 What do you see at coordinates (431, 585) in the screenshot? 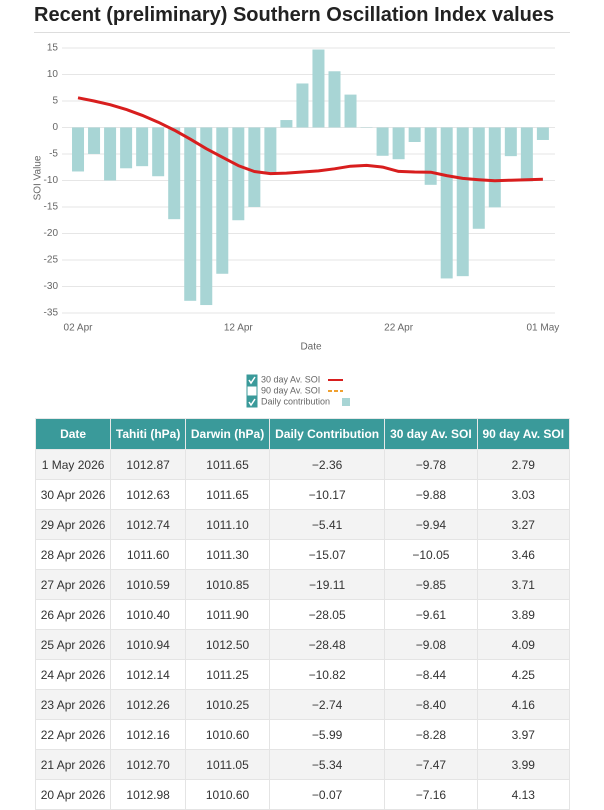
I see `table-cell: −9.85` at bounding box center [431, 585].